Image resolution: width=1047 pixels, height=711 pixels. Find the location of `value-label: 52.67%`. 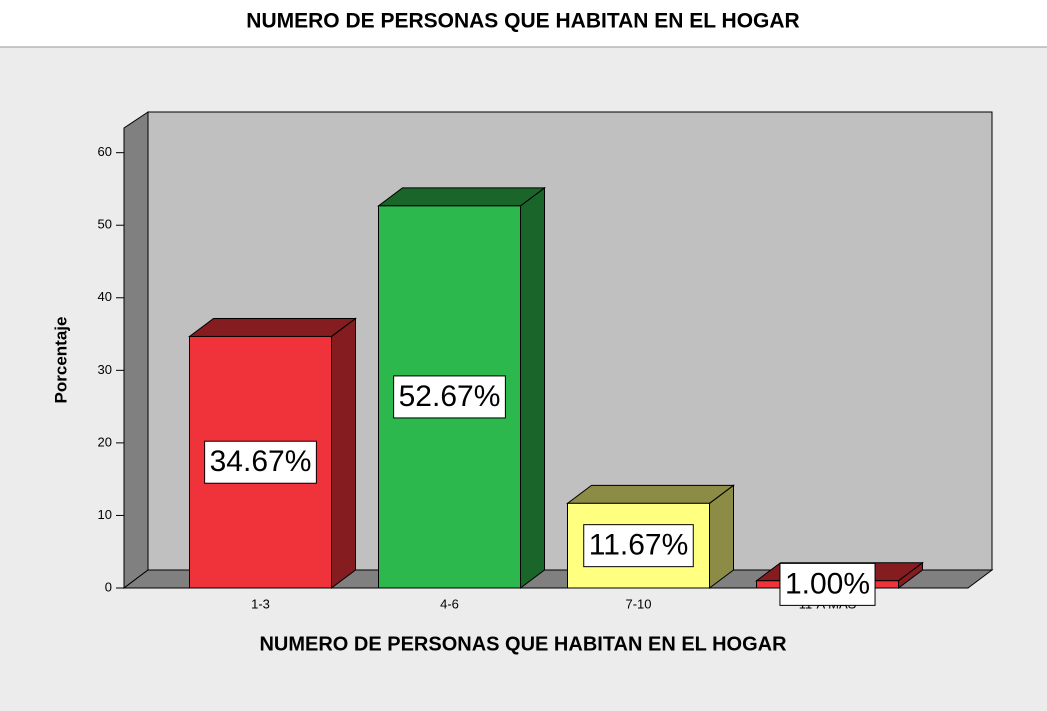

value-label: 52.67% is located at coordinates (450, 396).